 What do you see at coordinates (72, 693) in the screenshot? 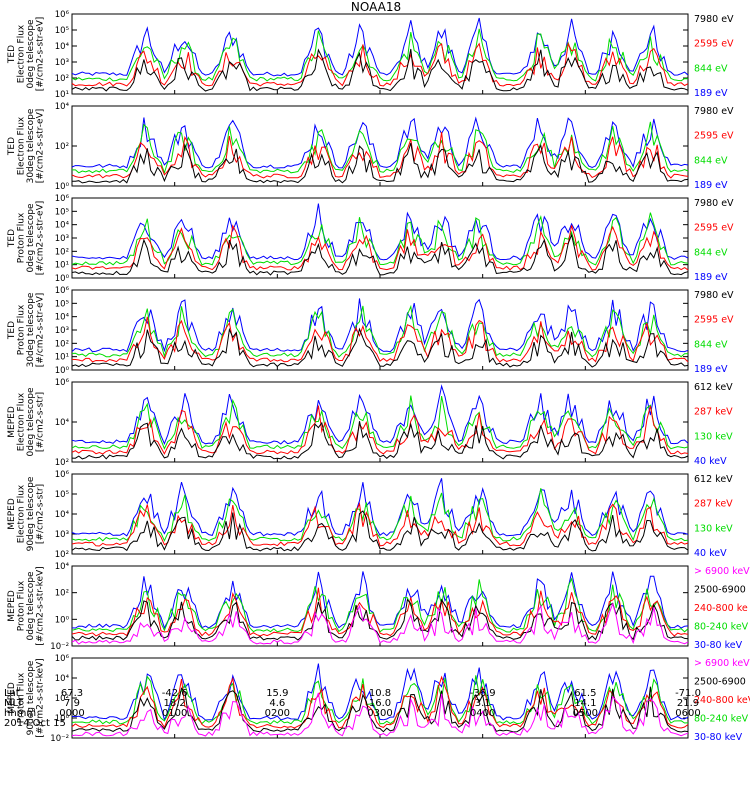
I see `footer-lat: 67.3` at bounding box center [72, 693].